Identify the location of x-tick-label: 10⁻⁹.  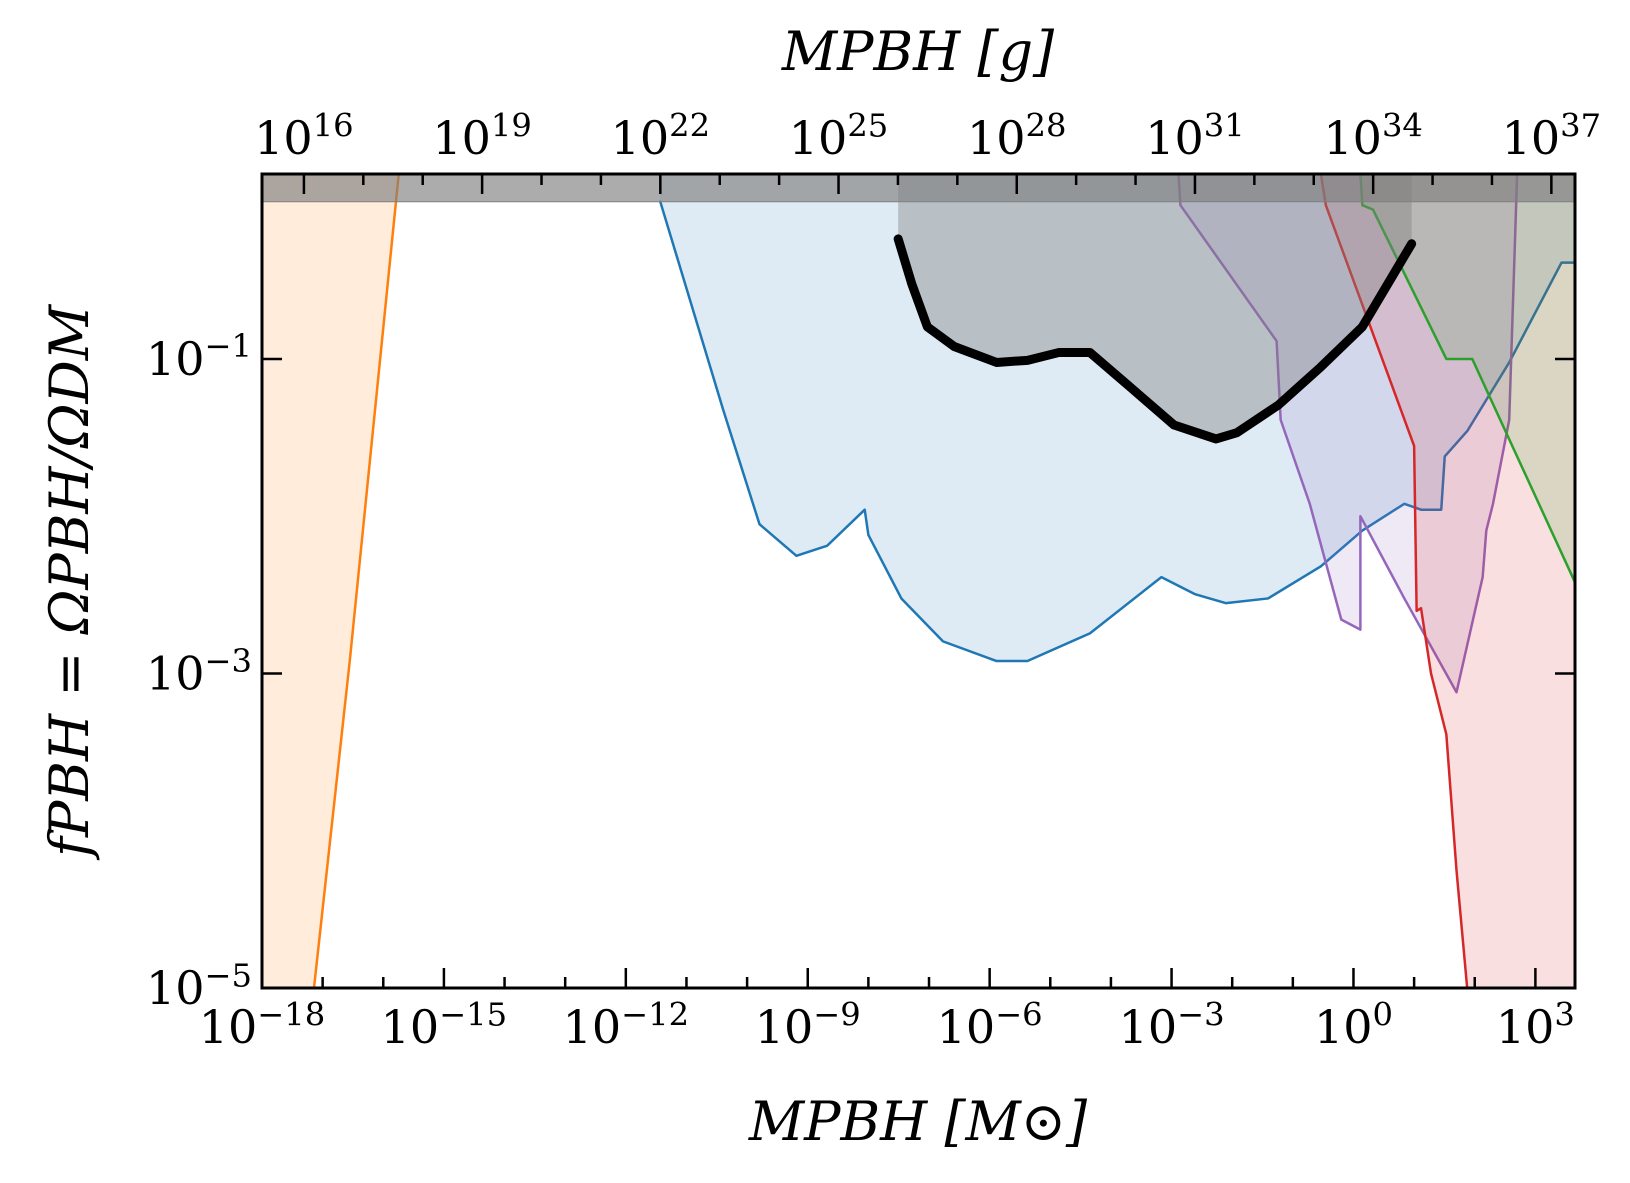
(808, 1024).